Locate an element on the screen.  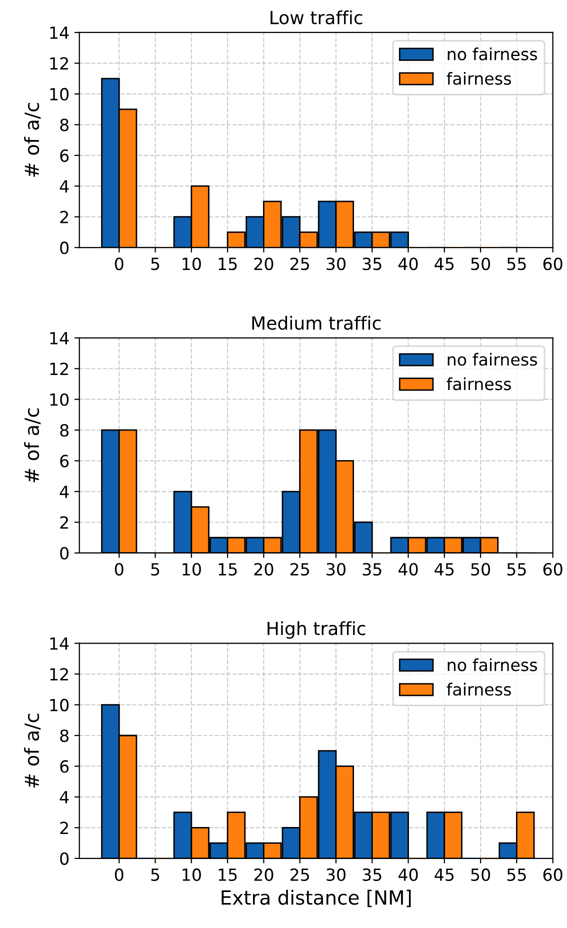
chart-title: High traffic is located at coordinates (317, 630).